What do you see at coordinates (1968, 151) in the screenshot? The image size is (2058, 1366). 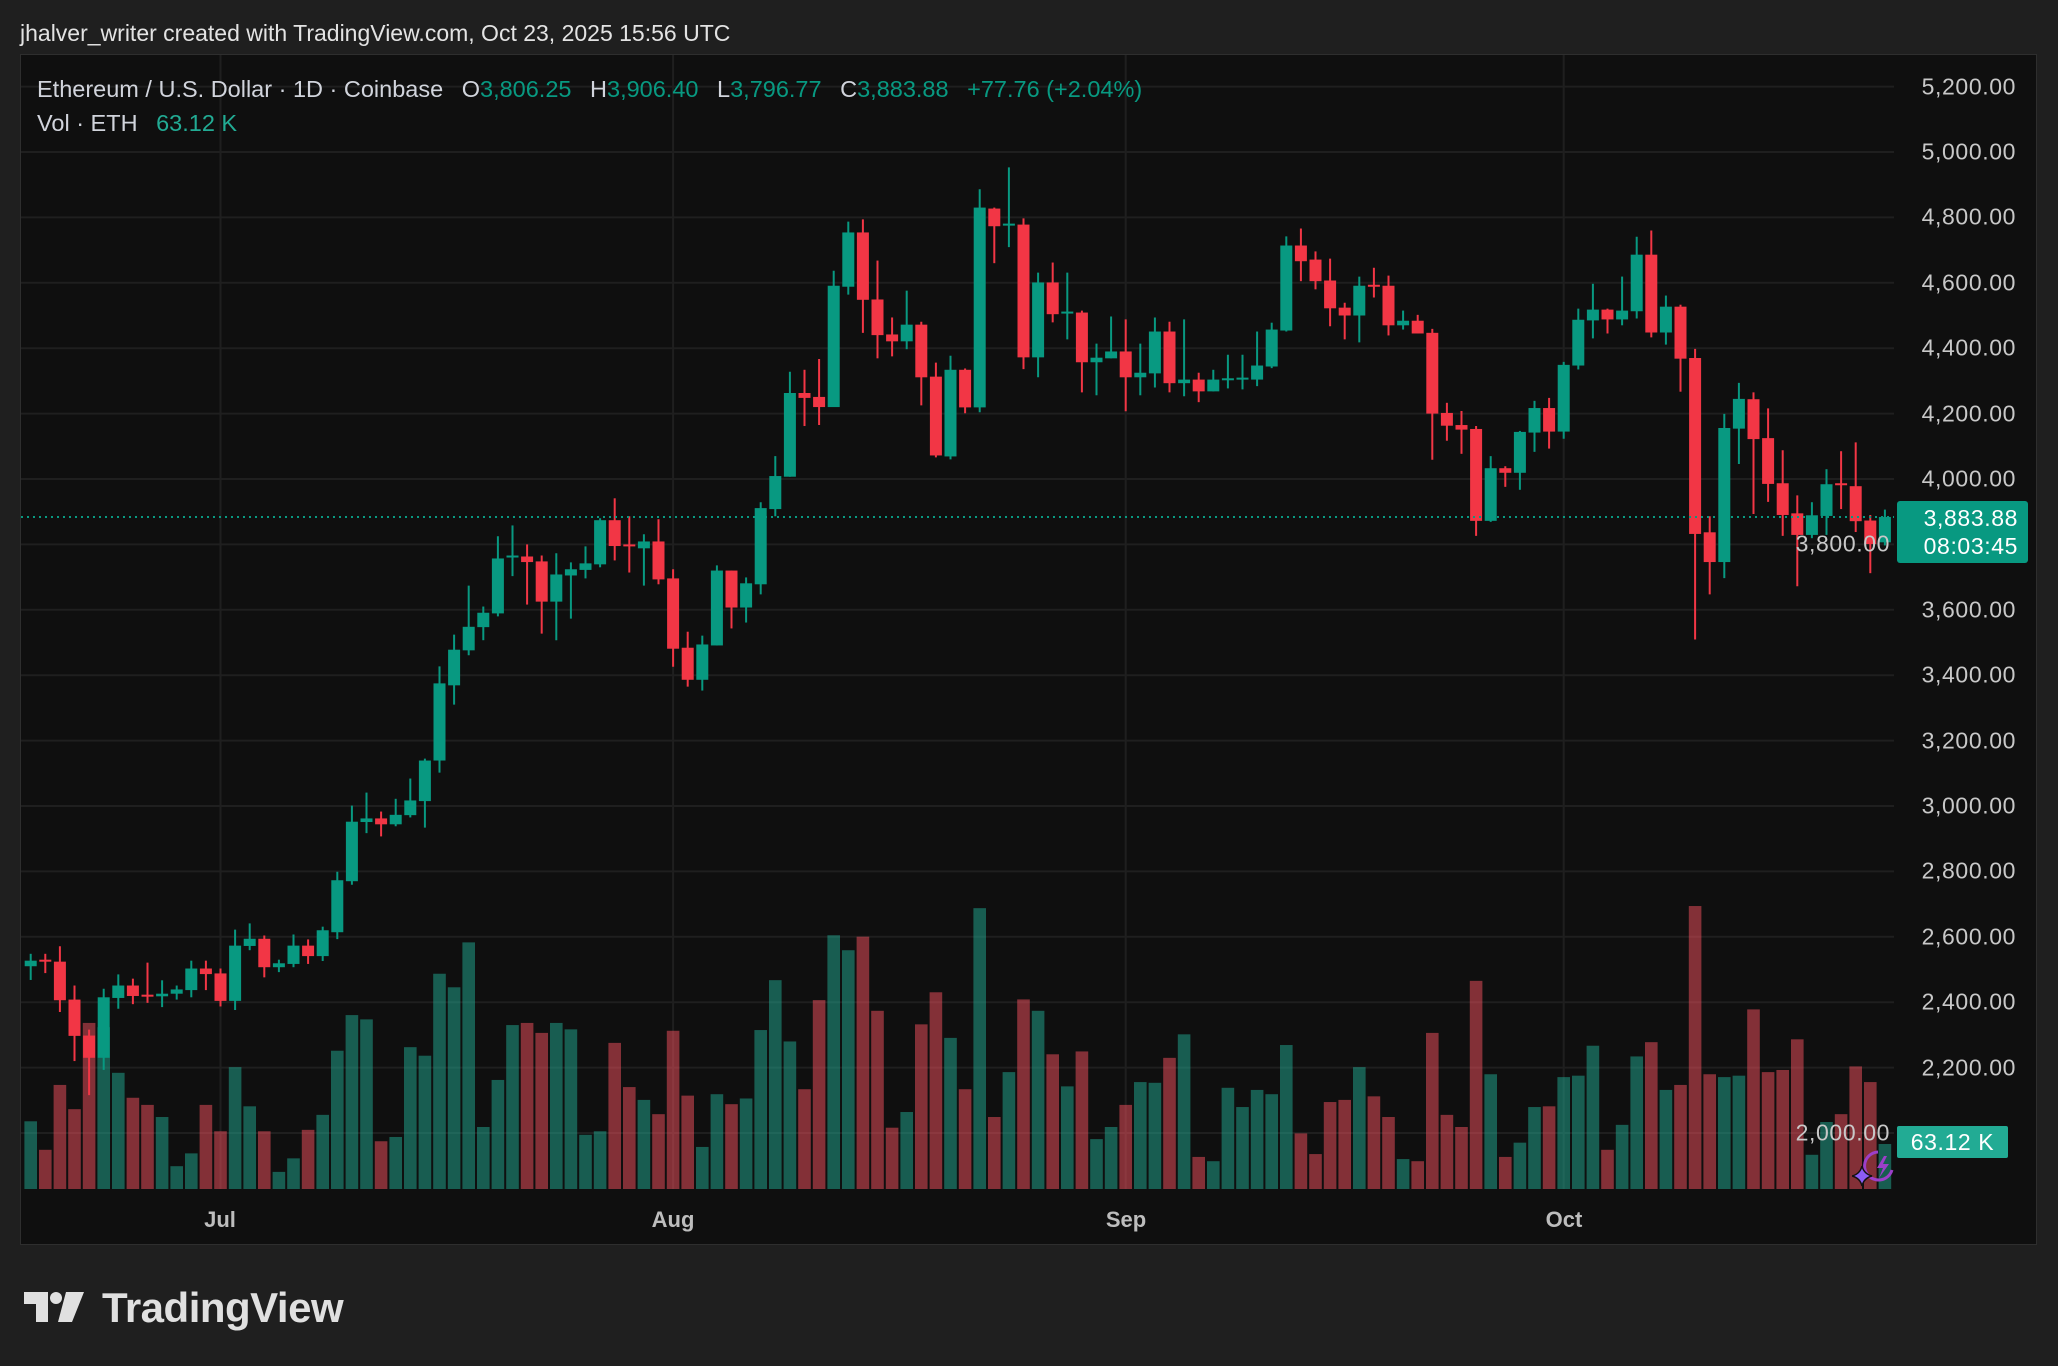 I see `price-tick-label: 5,000.00` at bounding box center [1968, 151].